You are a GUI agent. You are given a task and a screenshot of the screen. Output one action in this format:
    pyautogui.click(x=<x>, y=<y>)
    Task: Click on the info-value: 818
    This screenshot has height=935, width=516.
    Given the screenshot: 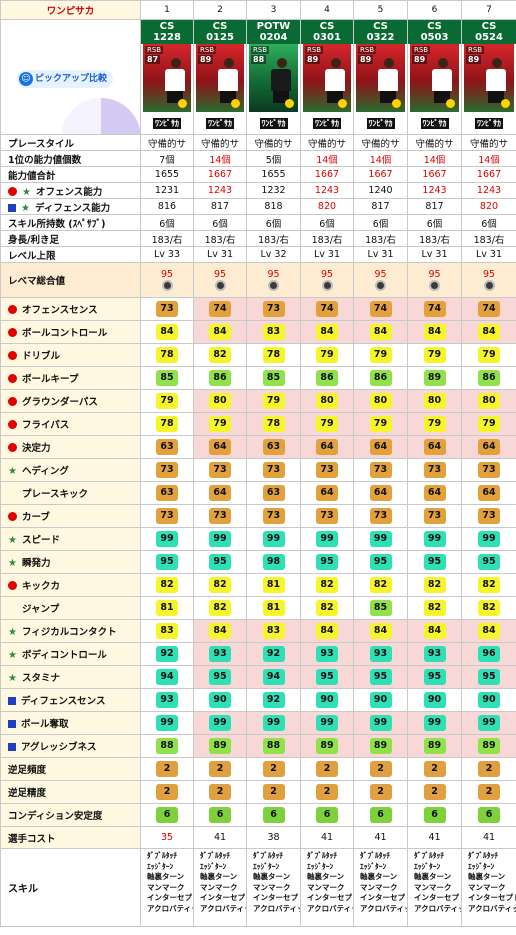 What is the action you would take?
    pyautogui.click(x=273, y=206)
    